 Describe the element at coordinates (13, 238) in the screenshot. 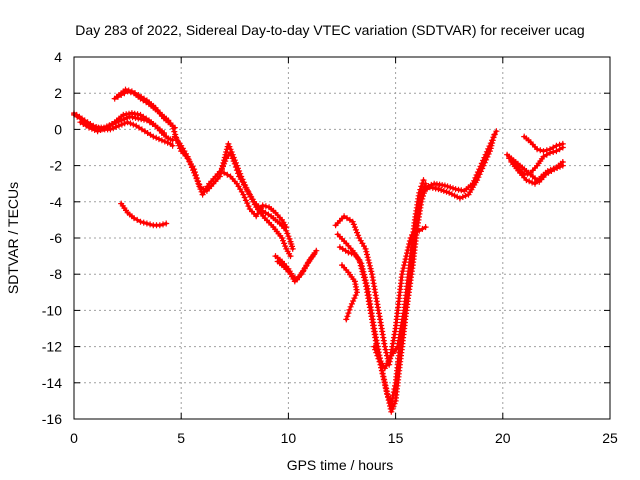

I see `y-axis-title: SDTVAR / TECUs` at that location.